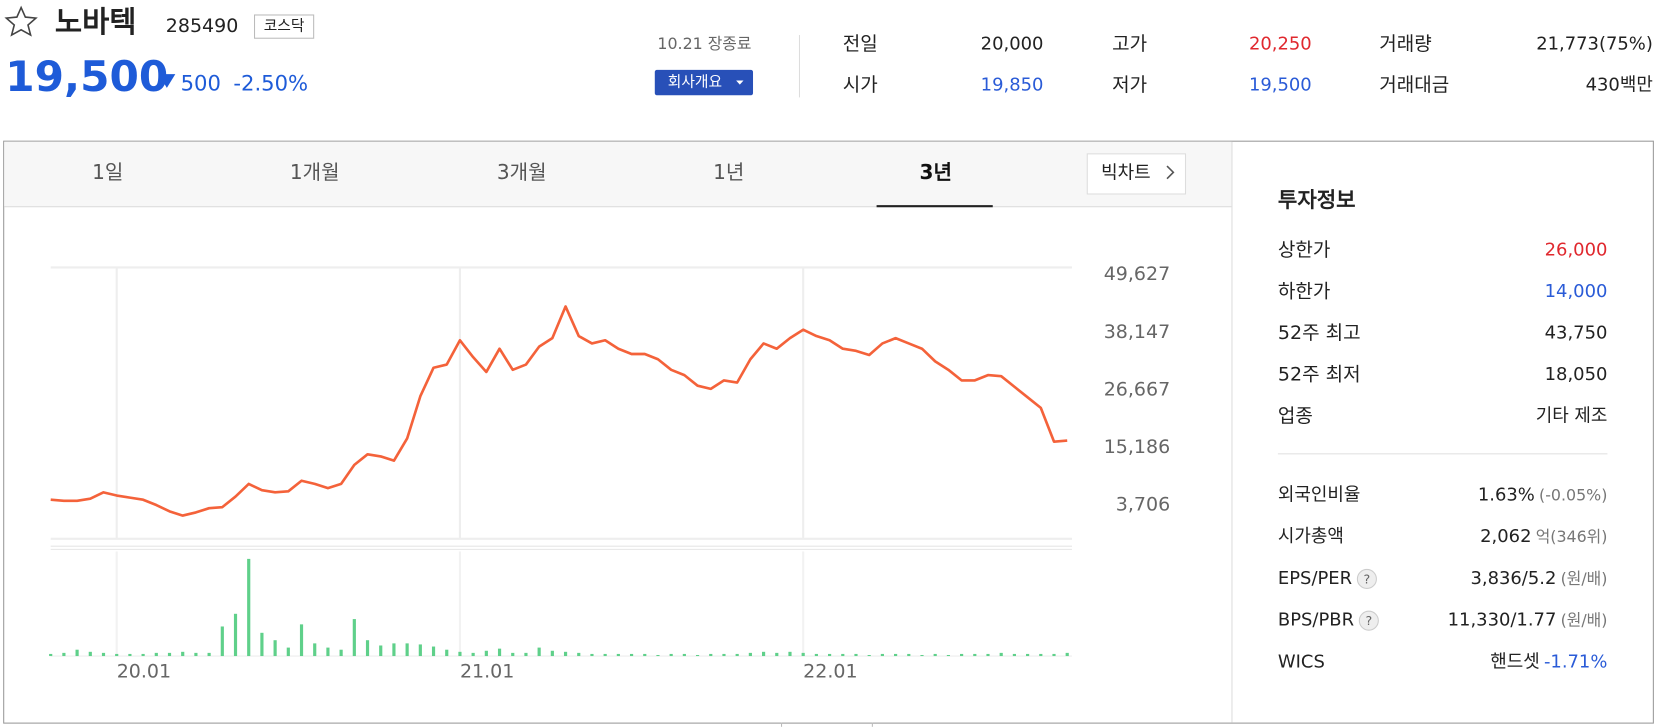  Describe the element at coordinates (1576, 291) in the screenshot. I see `invest-value: 14,000` at that location.